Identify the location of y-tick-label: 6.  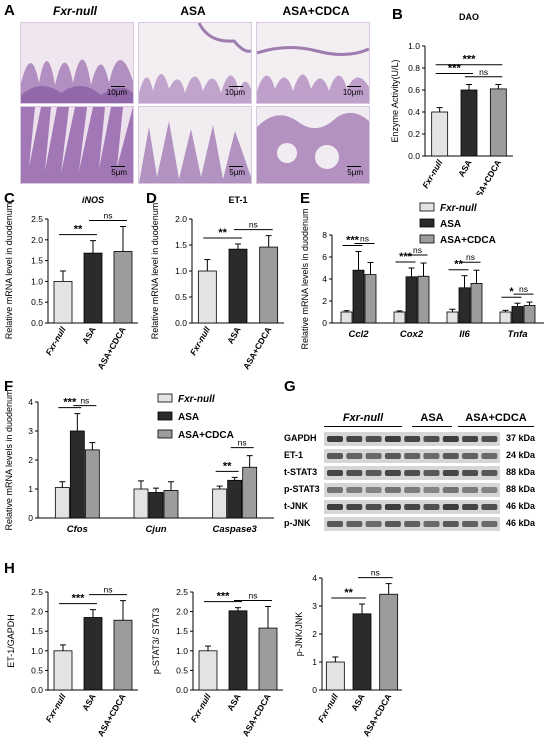
(324, 257).